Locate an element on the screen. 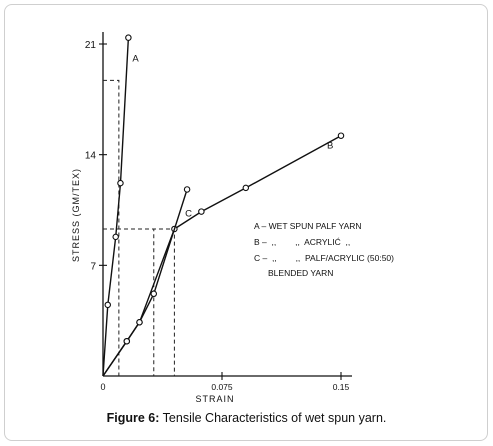 Image resolution: width=493 pixels, height=446 pixels. reference-lines is located at coordinates (139, 227).